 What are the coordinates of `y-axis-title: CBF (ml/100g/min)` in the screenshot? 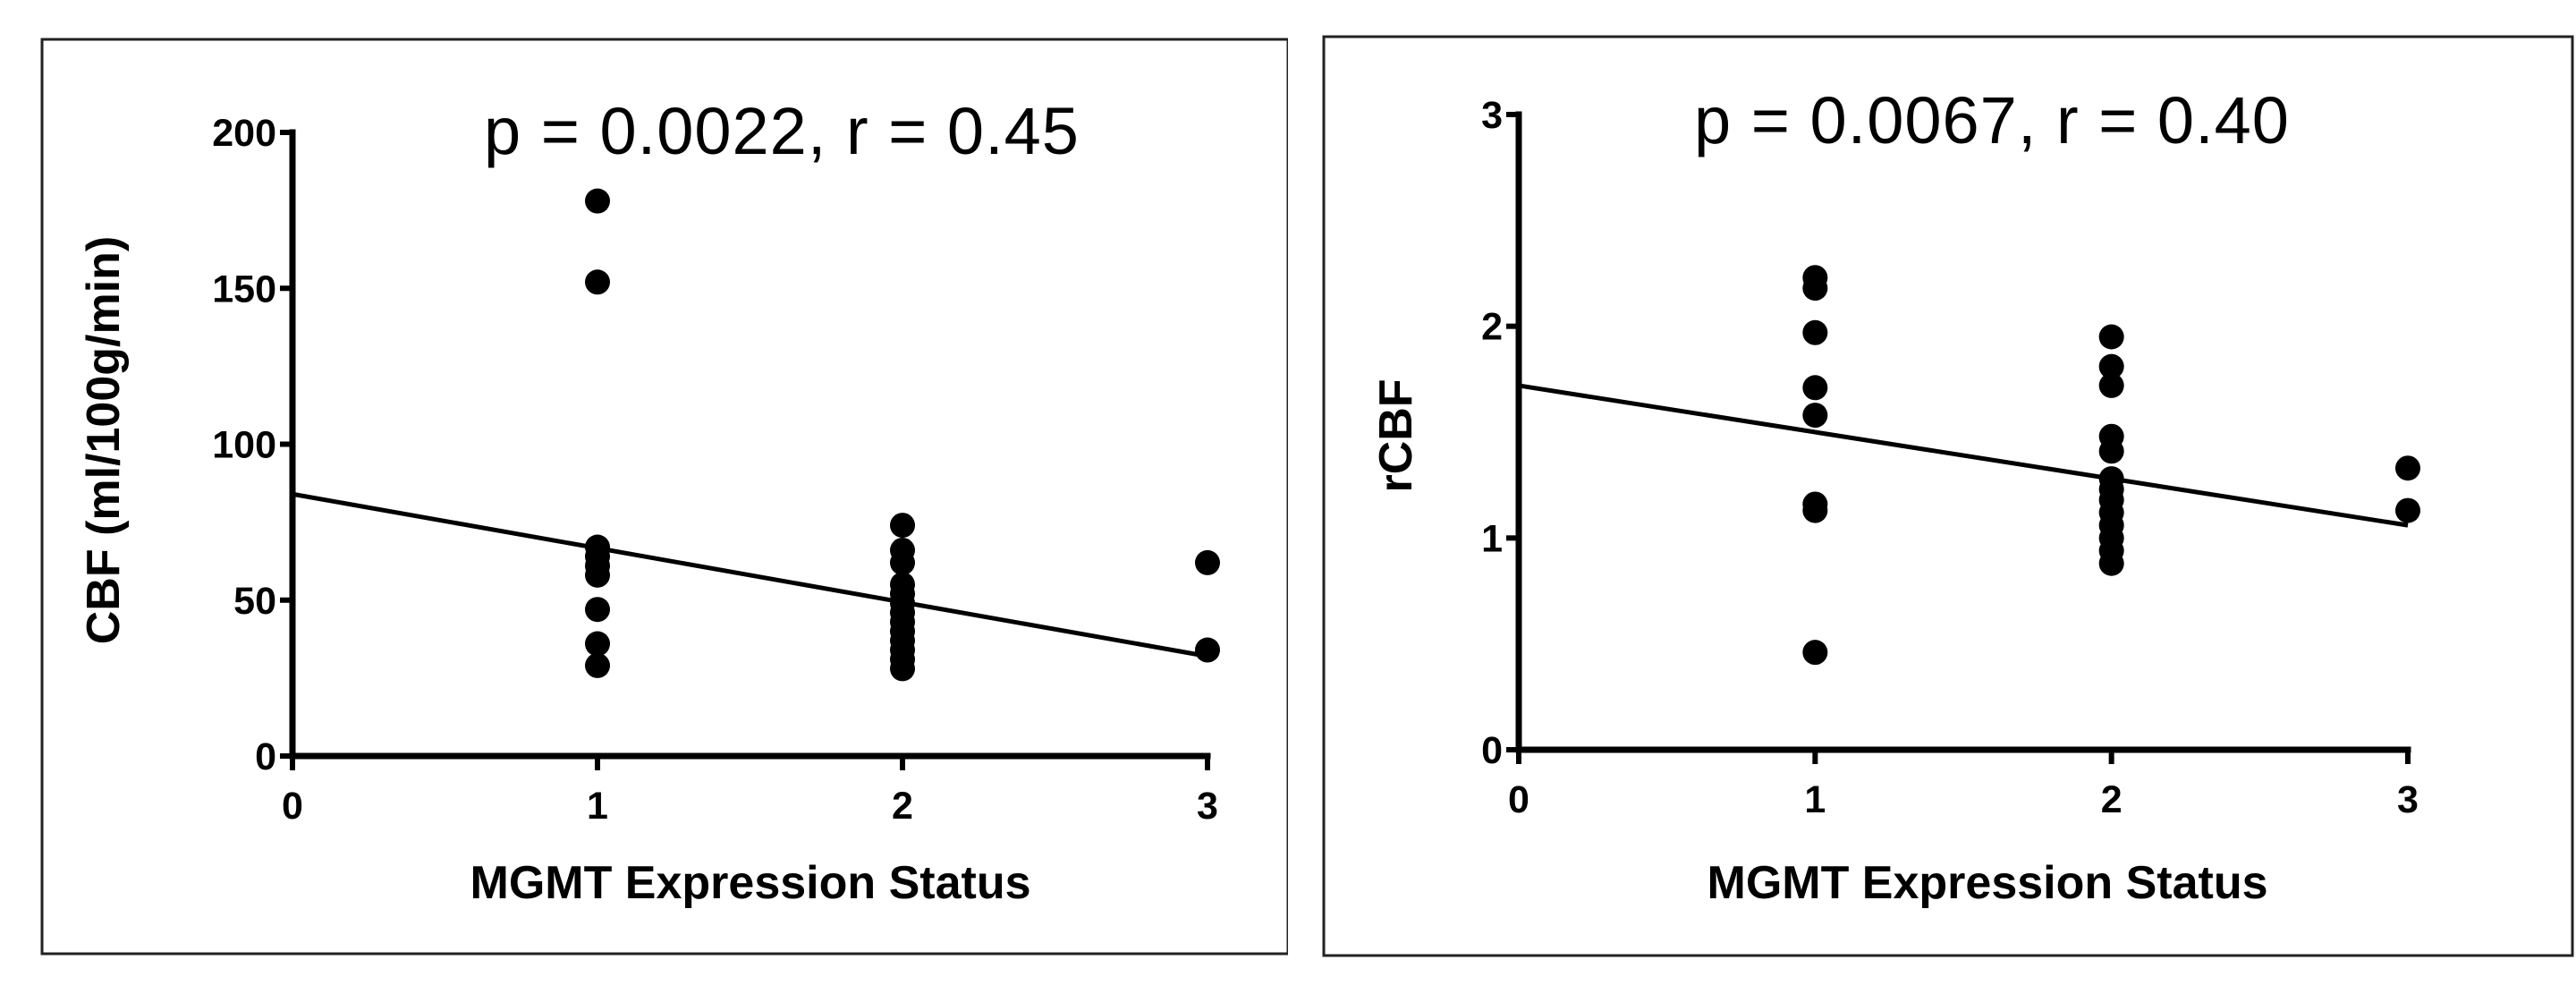 It's located at (104, 440).